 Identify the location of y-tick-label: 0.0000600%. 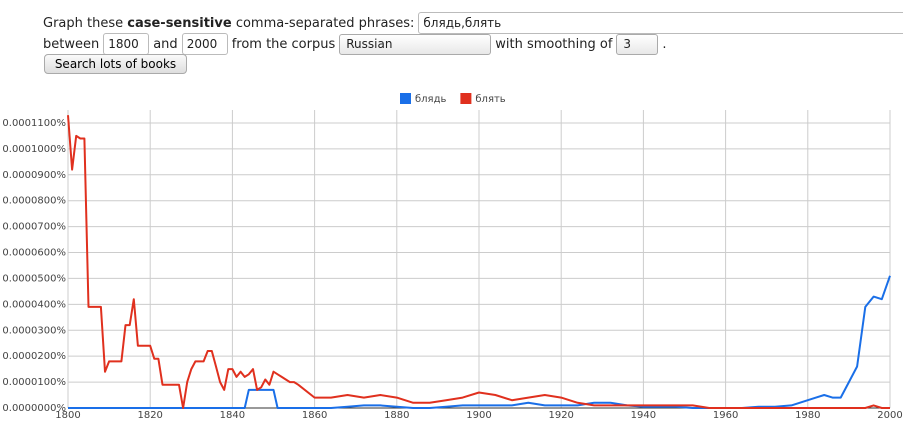
(34, 253).